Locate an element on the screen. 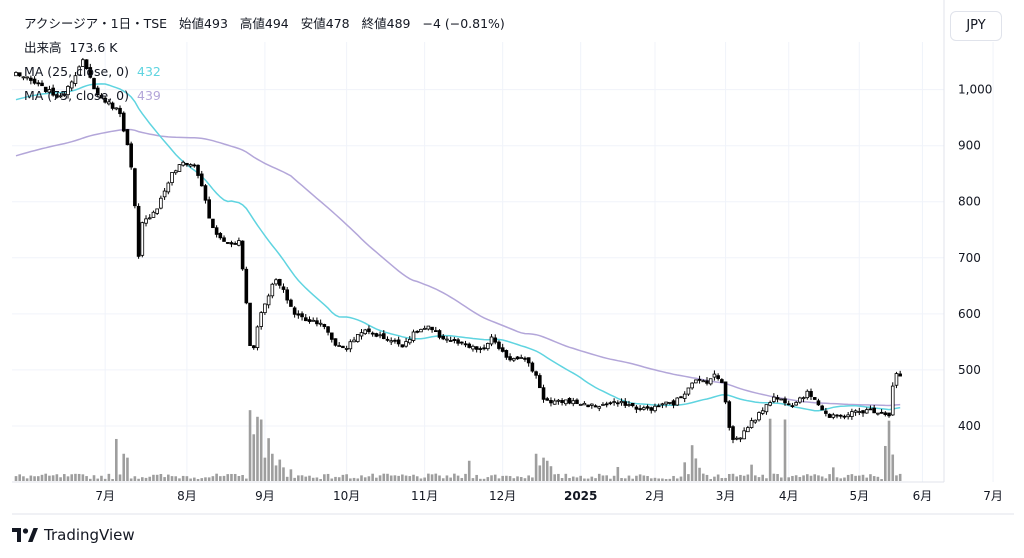 The image size is (1024, 558). price-tick-label: 600 is located at coordinates (969, 314).